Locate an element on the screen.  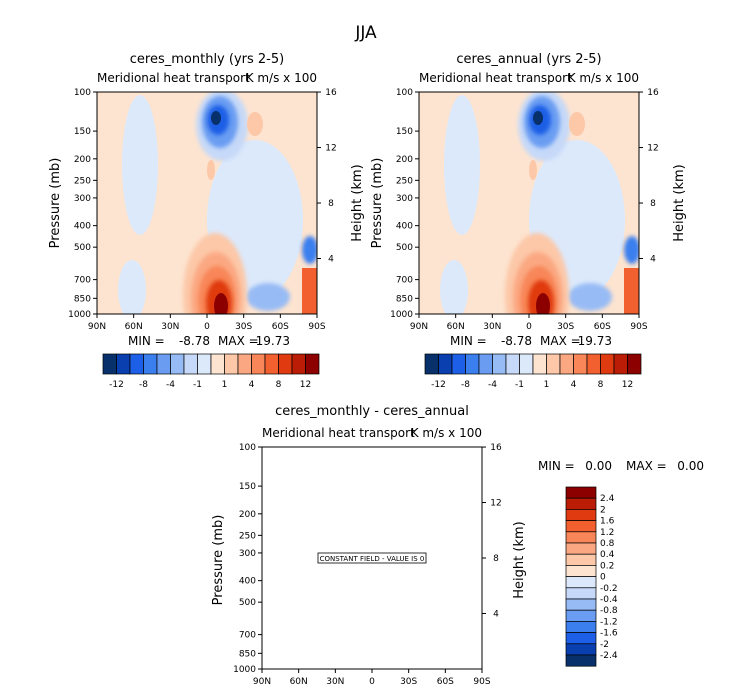
max-value: 19.73 is located at coordinates (595, 341).